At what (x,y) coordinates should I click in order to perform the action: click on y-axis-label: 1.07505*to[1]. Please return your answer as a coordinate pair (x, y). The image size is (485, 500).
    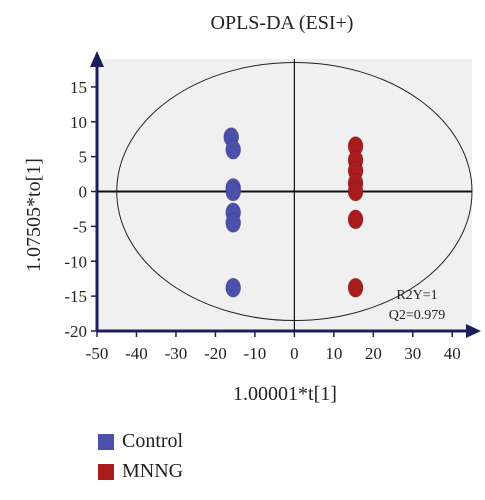
    Looking at the image, I should click on (34, 215).